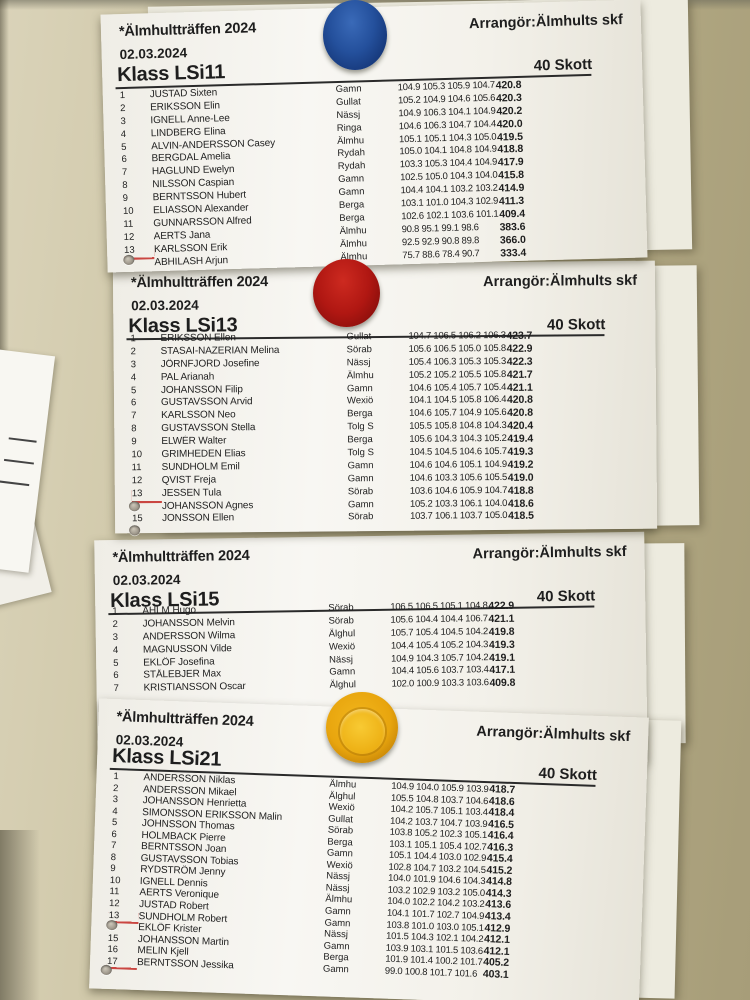 The height and width of the screenshot is (1000, 750). What do you see at coordinates (440, 684) in the screenshot?
I see `cell-scores: 102.0 100.9 103.3 103.6` at bounding box center [440, 684].